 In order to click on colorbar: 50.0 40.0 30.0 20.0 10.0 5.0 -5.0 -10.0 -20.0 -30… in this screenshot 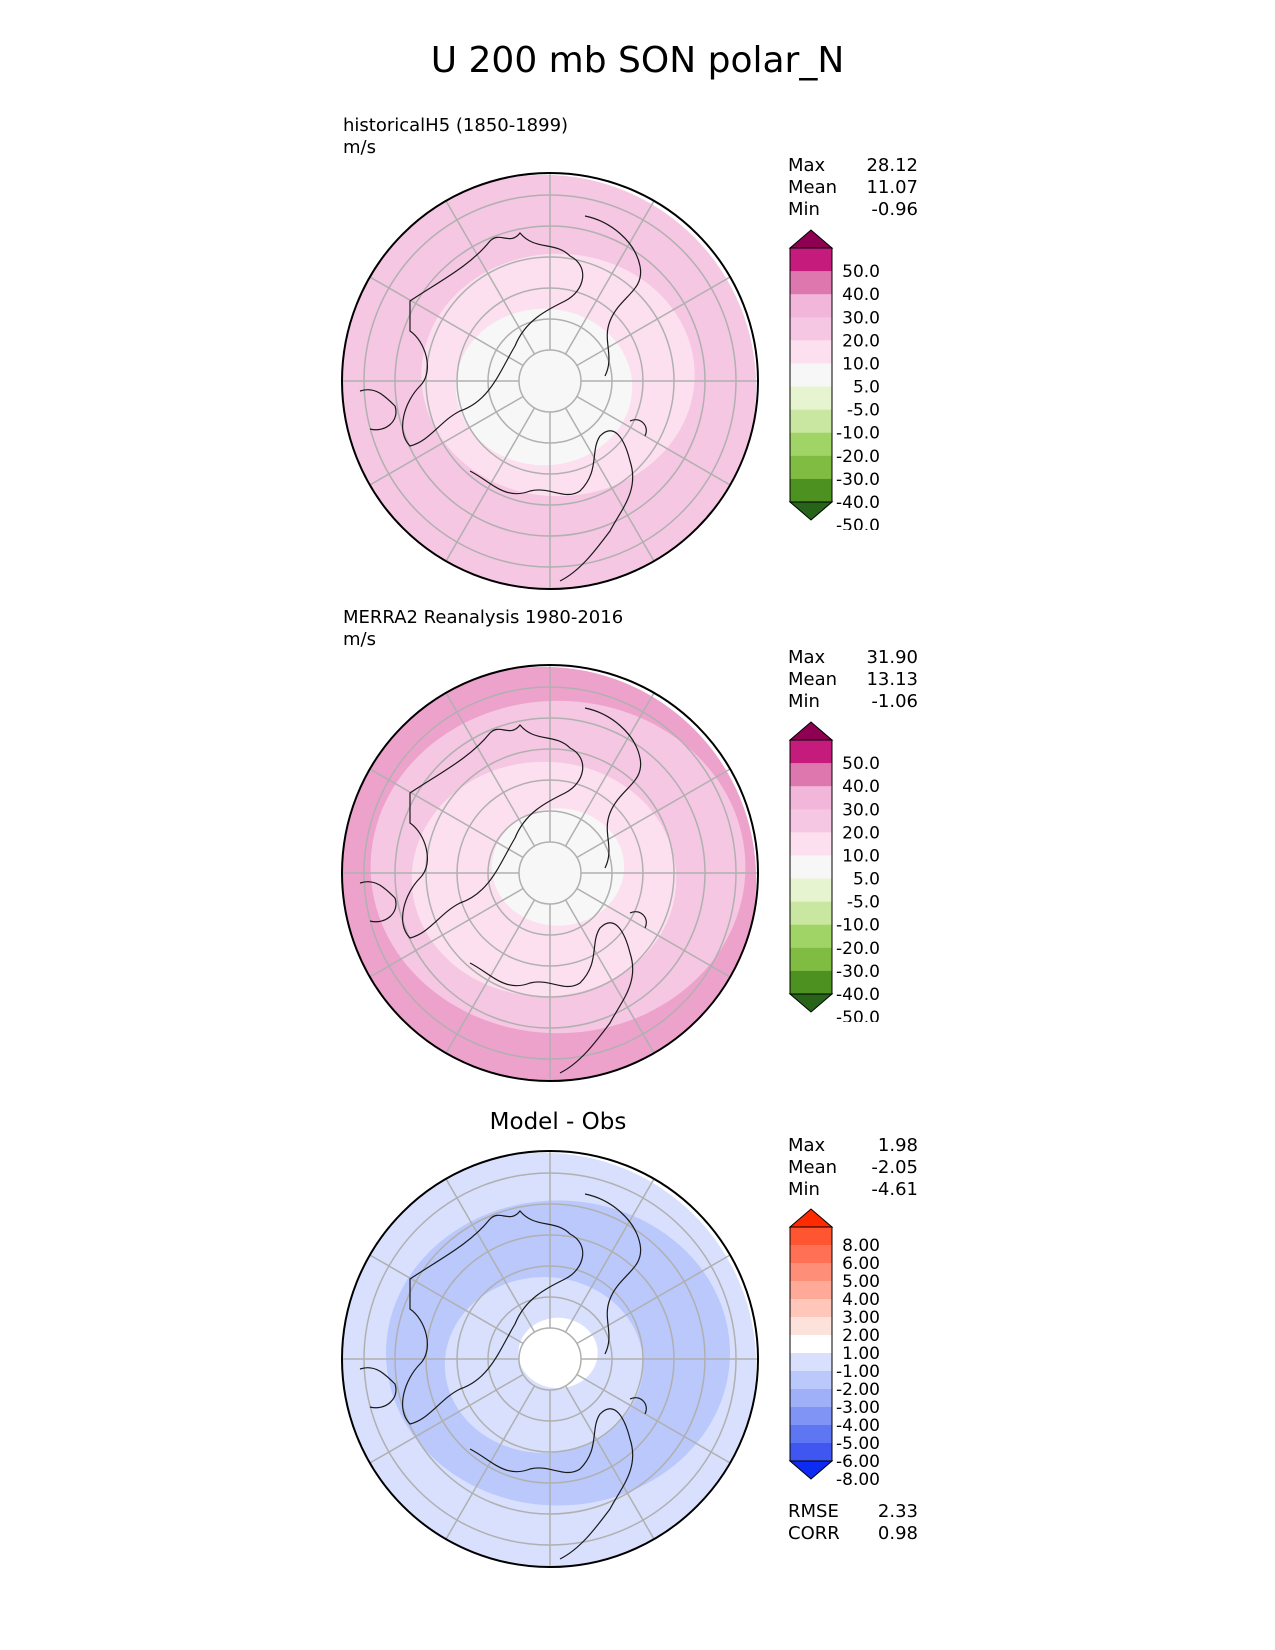, I will do `click(834, 379)`.